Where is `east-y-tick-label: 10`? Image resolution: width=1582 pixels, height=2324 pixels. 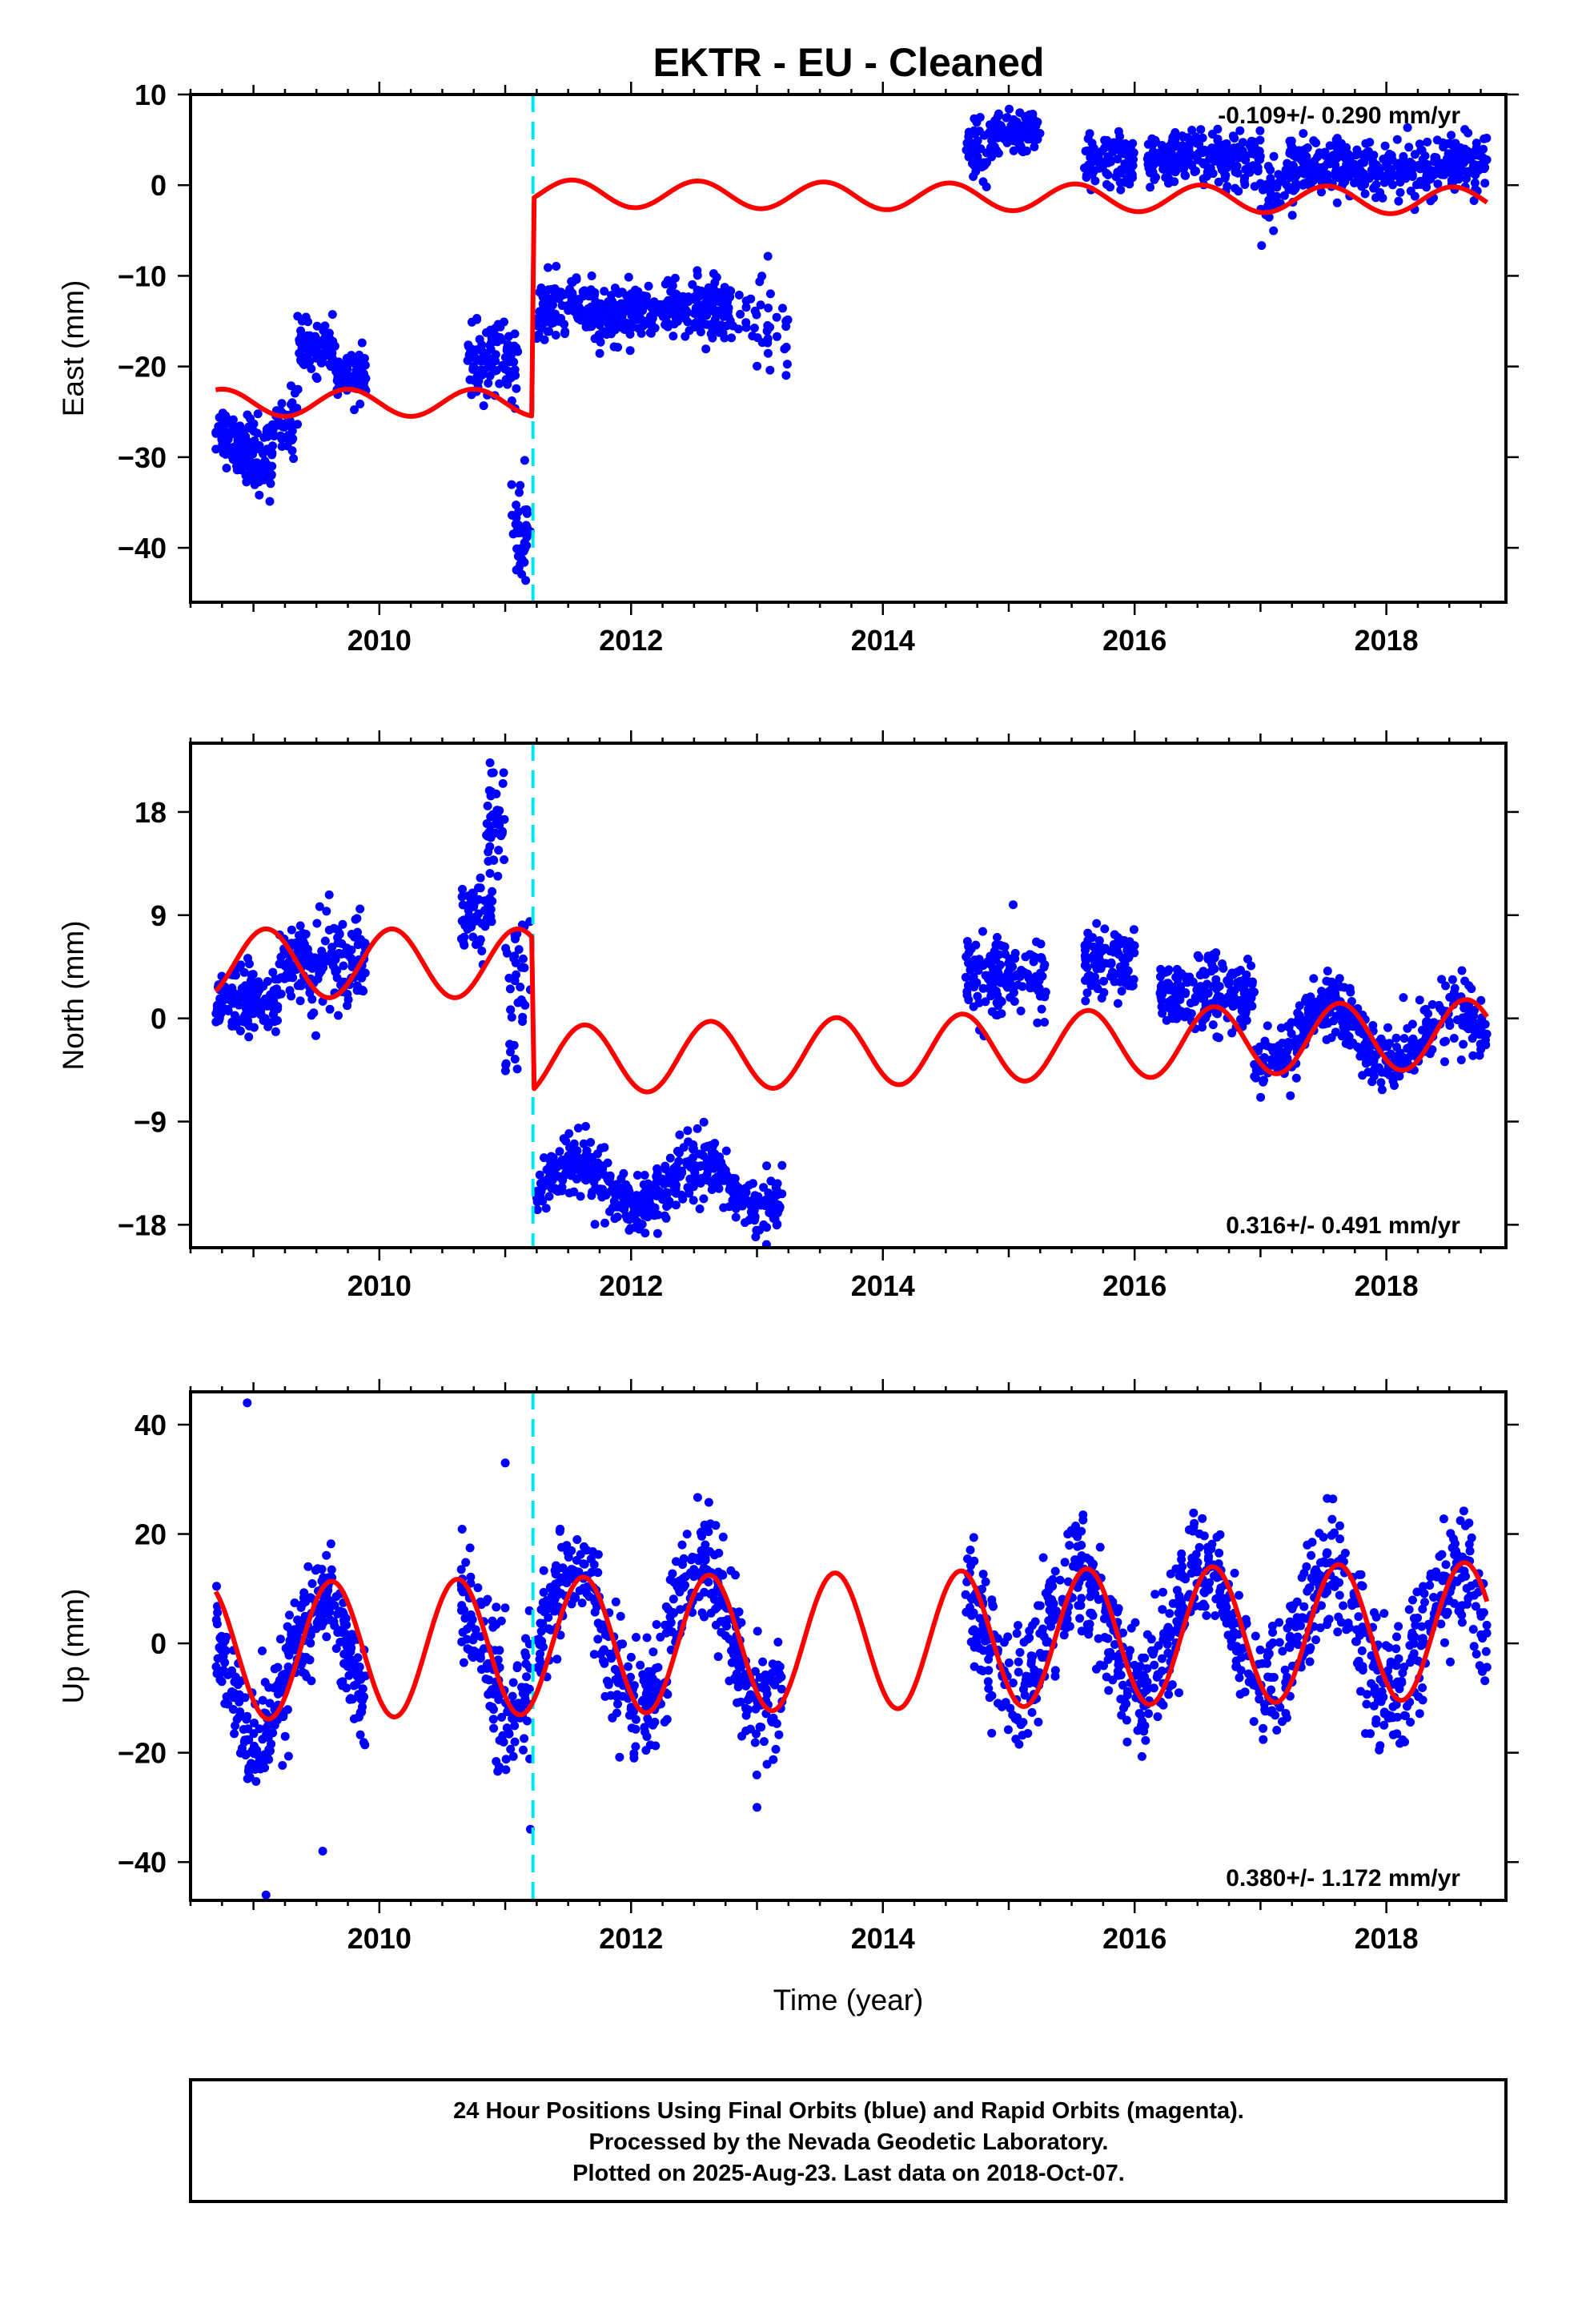
east-y-tick-label: 10 is located at coordinates (151, 94).